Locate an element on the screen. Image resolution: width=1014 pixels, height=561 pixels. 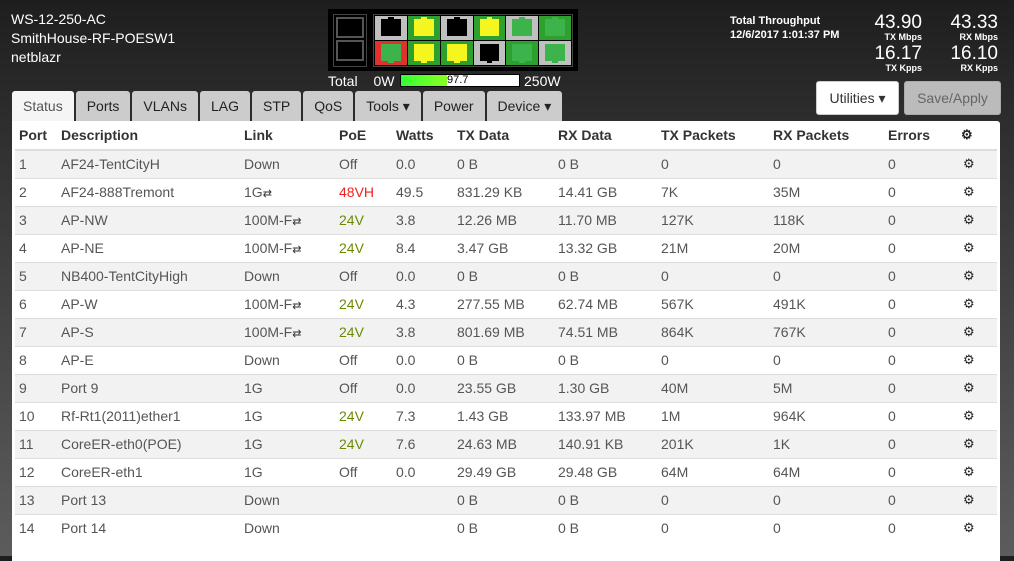
cell-link: 1G⇄ is located at coordinates (291, 191).